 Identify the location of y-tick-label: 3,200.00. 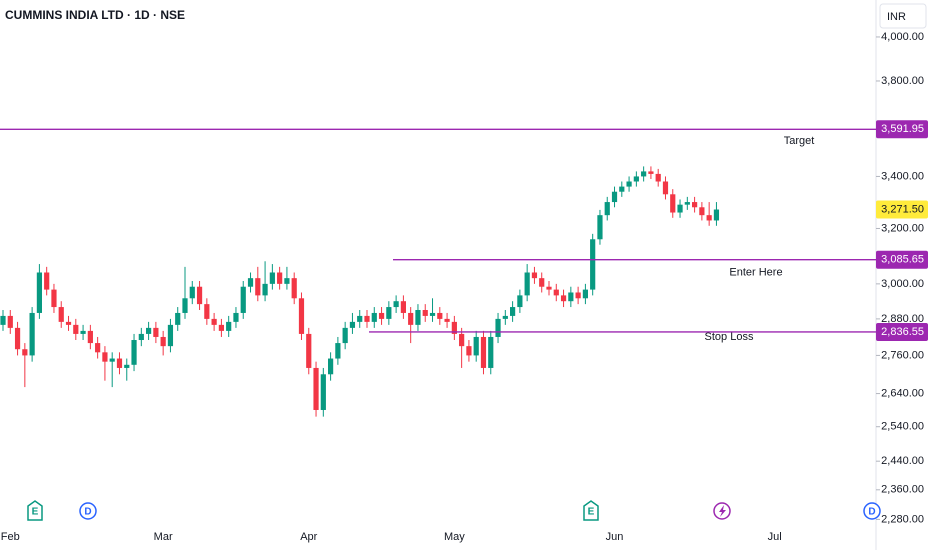
(902, 228).